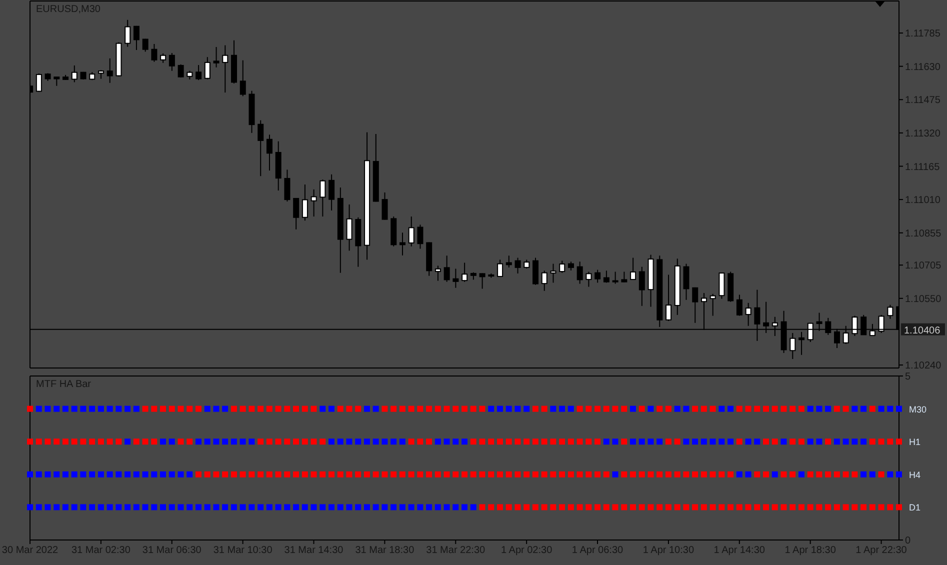  What do you see at coordinates (915, 442) in the screenshot?
I see `series-label: H1` at bounding box center [915, 442].